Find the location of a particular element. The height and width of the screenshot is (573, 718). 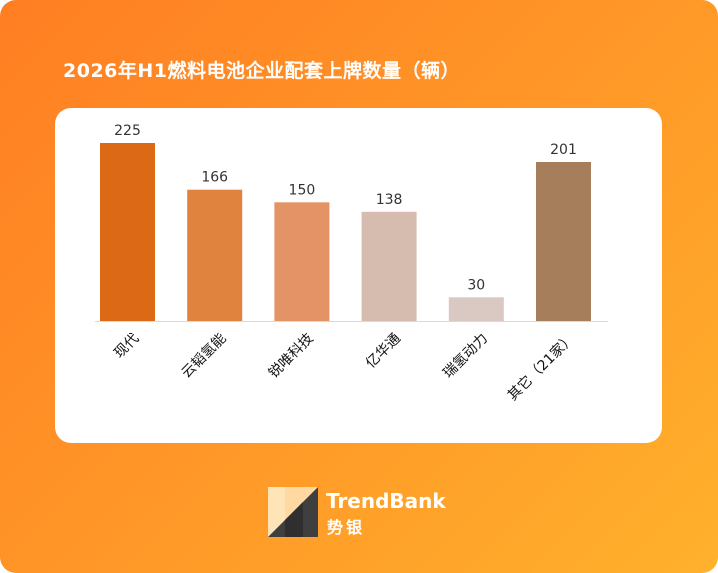

data-label-1: 166 is located at coordinates (214, 178).